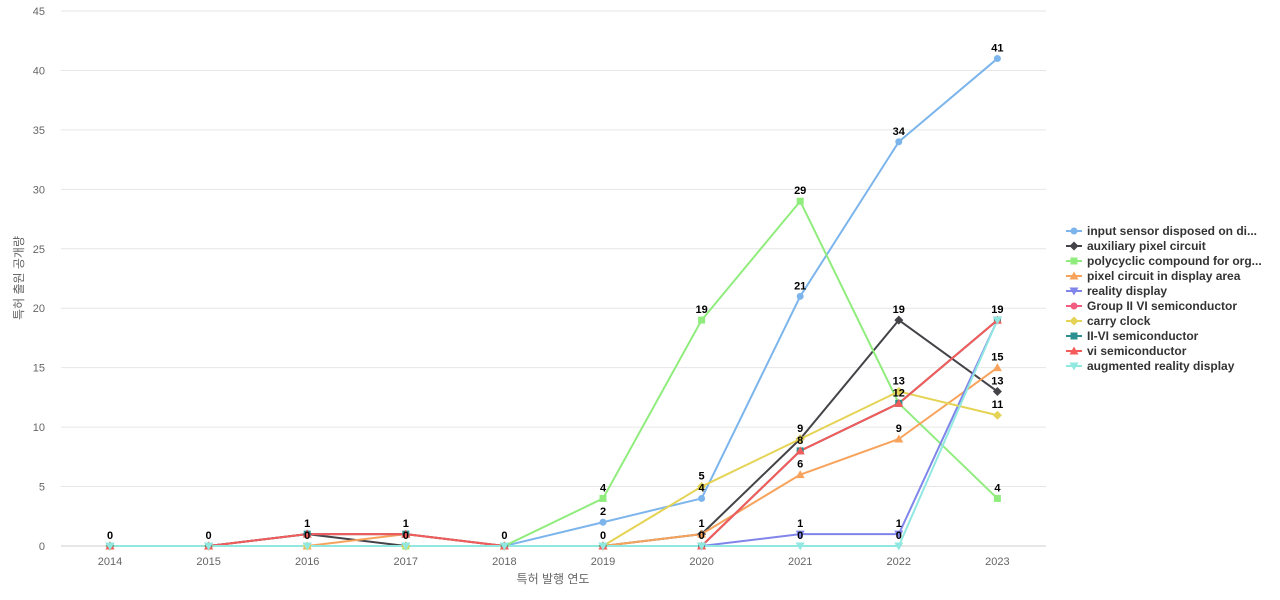 The width and height of the screenshot is (1280, 600). I want to click on legend-item: vi semiconductor, so click(1126, 351).